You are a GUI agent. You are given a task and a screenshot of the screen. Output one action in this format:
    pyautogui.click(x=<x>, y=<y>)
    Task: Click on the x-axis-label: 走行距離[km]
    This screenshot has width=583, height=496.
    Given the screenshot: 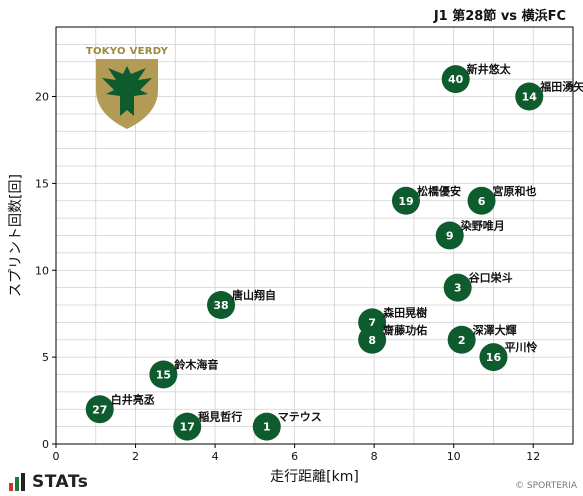 What is the action you would take?
    pyautogui.click(x=314, y=476)
    